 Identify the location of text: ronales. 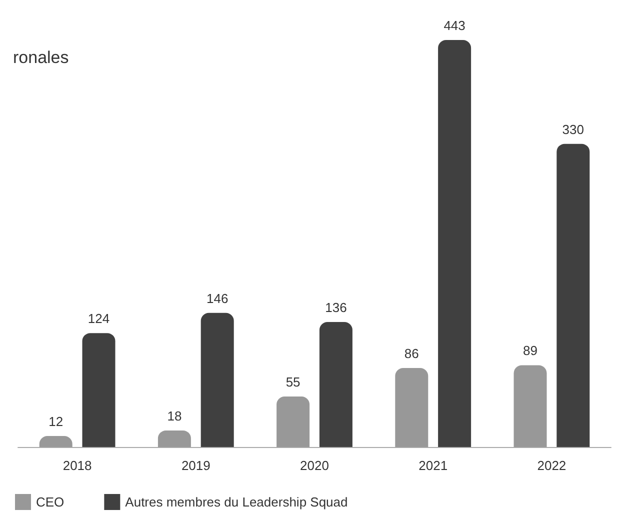
(41, 57).